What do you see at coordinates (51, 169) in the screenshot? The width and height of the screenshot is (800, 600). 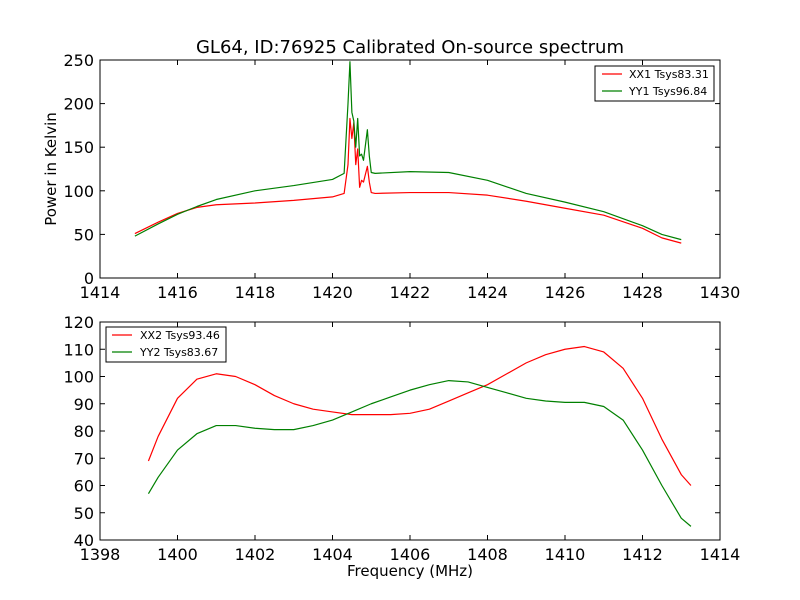 I see `top-chart-ylabel: Power in Kelvin` at bounding box center [51, 169].